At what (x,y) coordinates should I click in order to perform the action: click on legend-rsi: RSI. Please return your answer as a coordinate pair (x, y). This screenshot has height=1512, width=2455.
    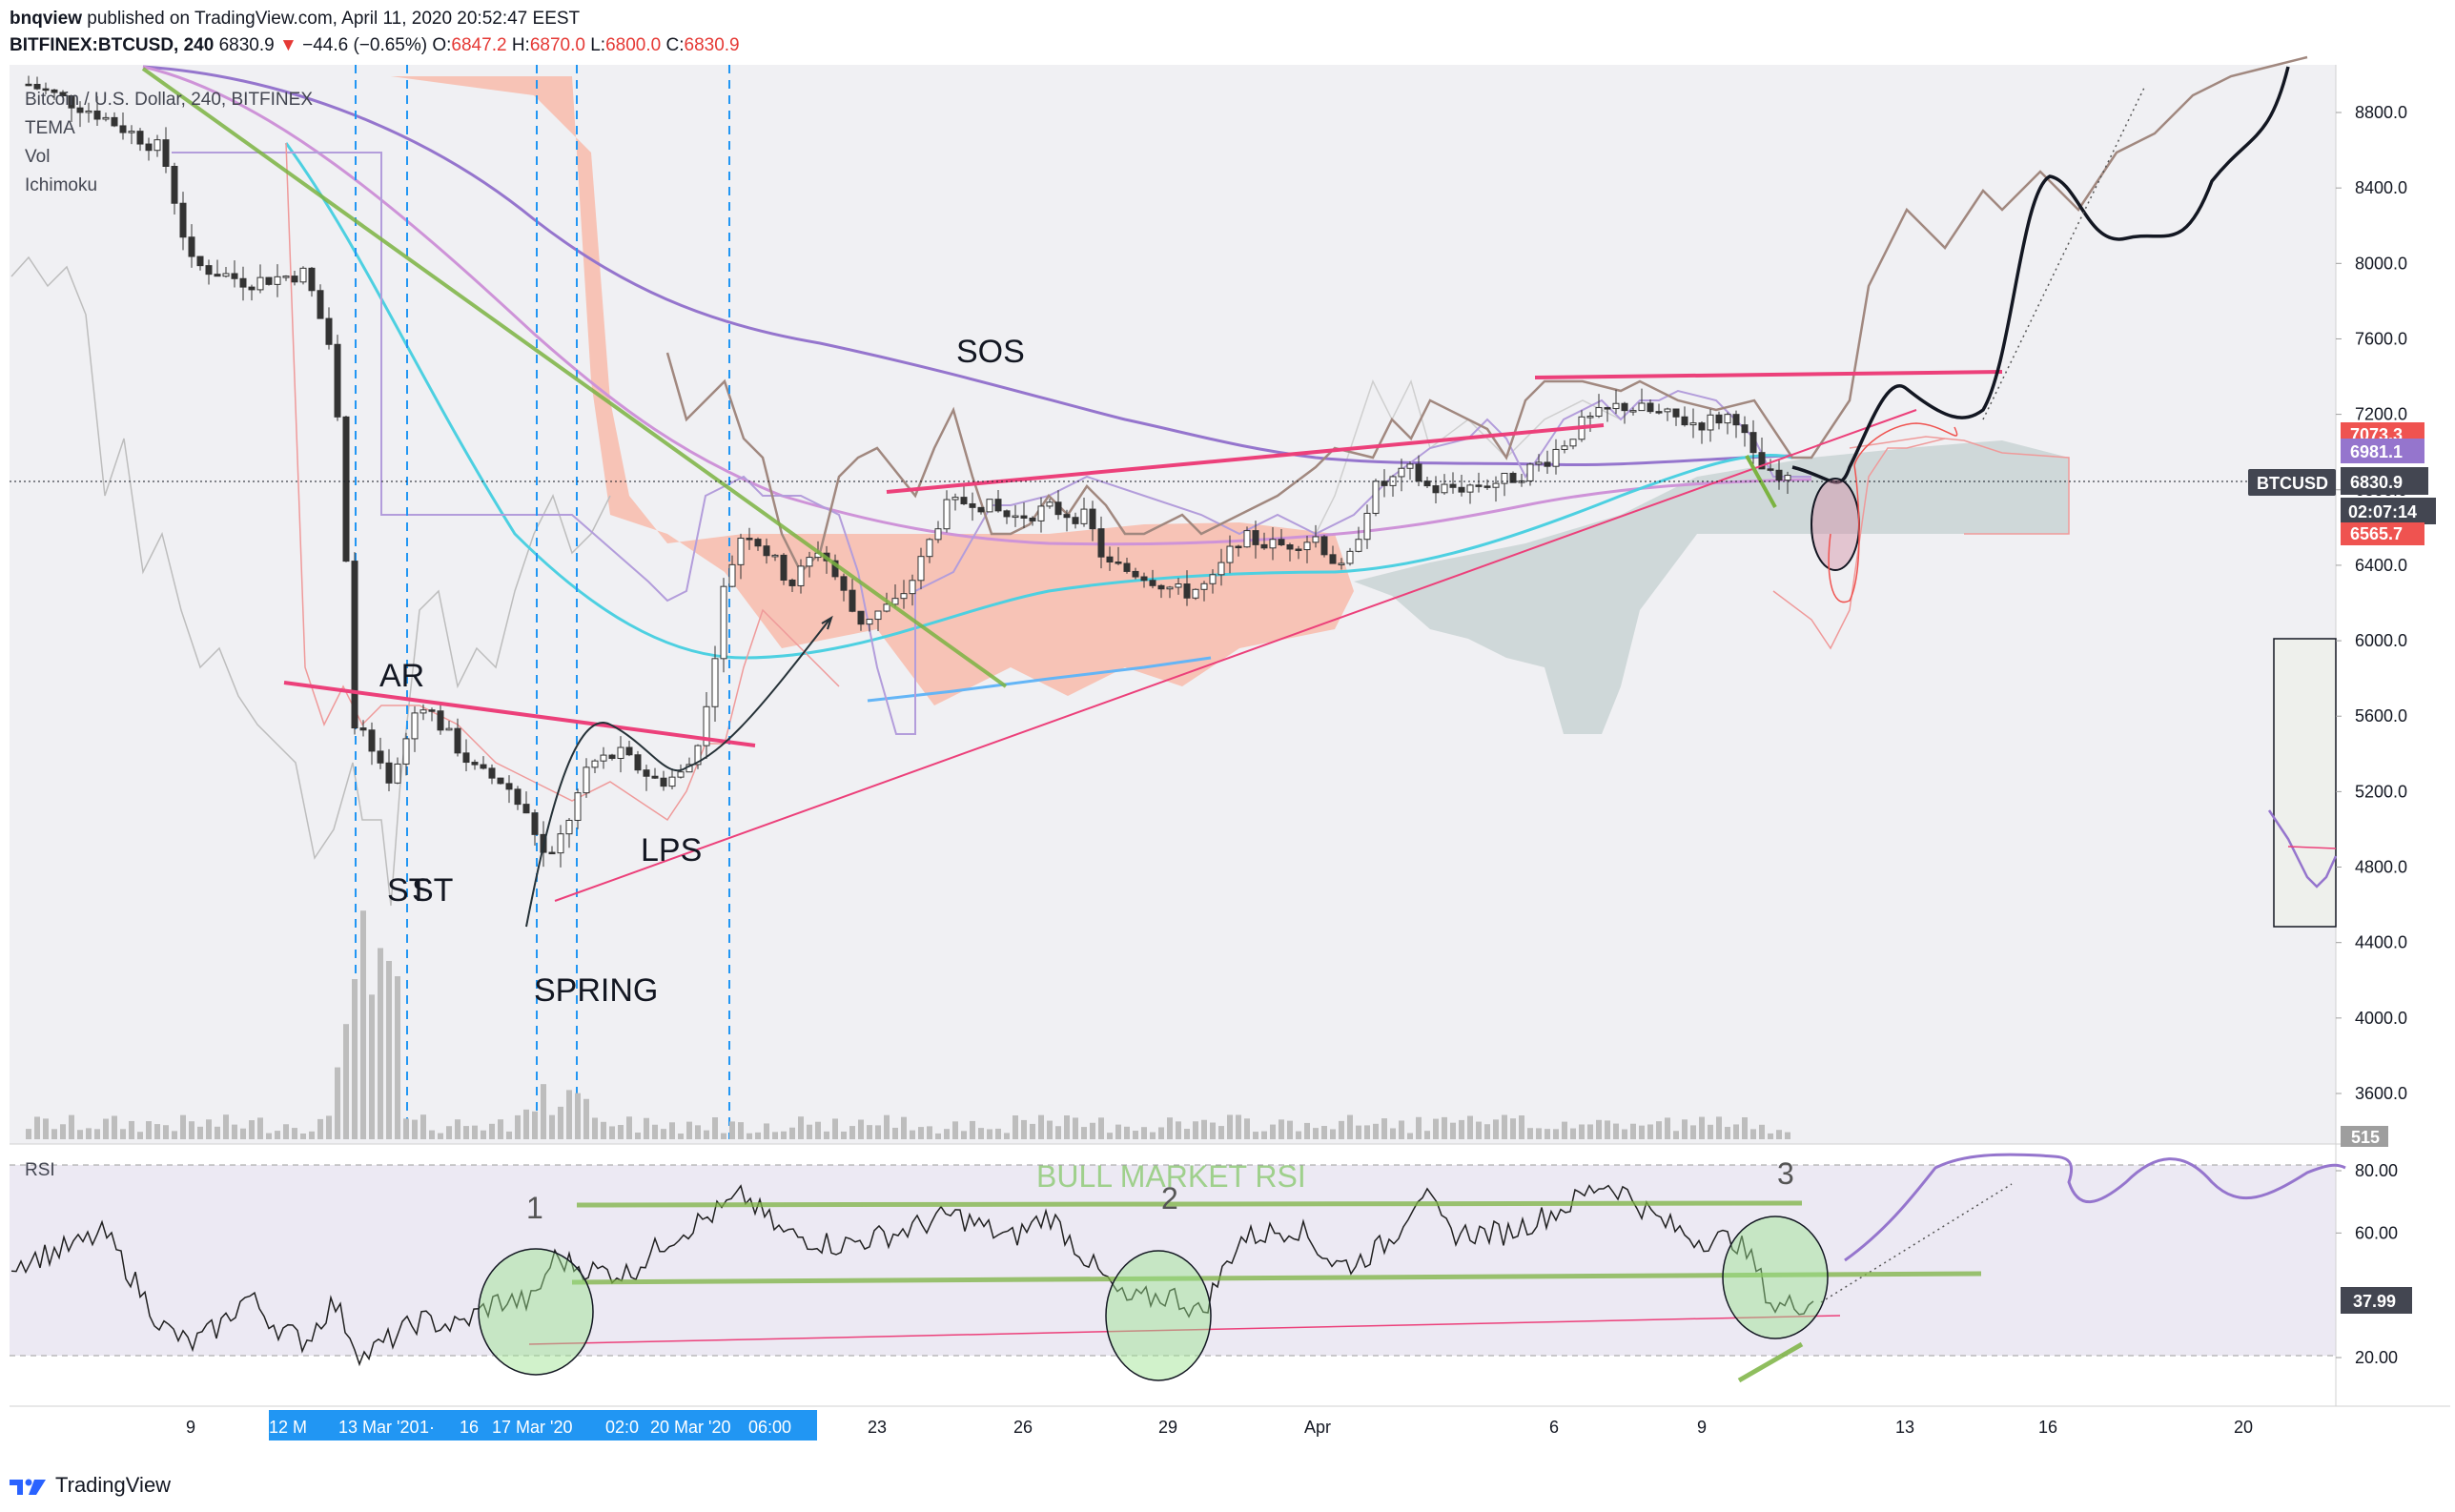
    Looking at the image, I should click on (40, 1170).